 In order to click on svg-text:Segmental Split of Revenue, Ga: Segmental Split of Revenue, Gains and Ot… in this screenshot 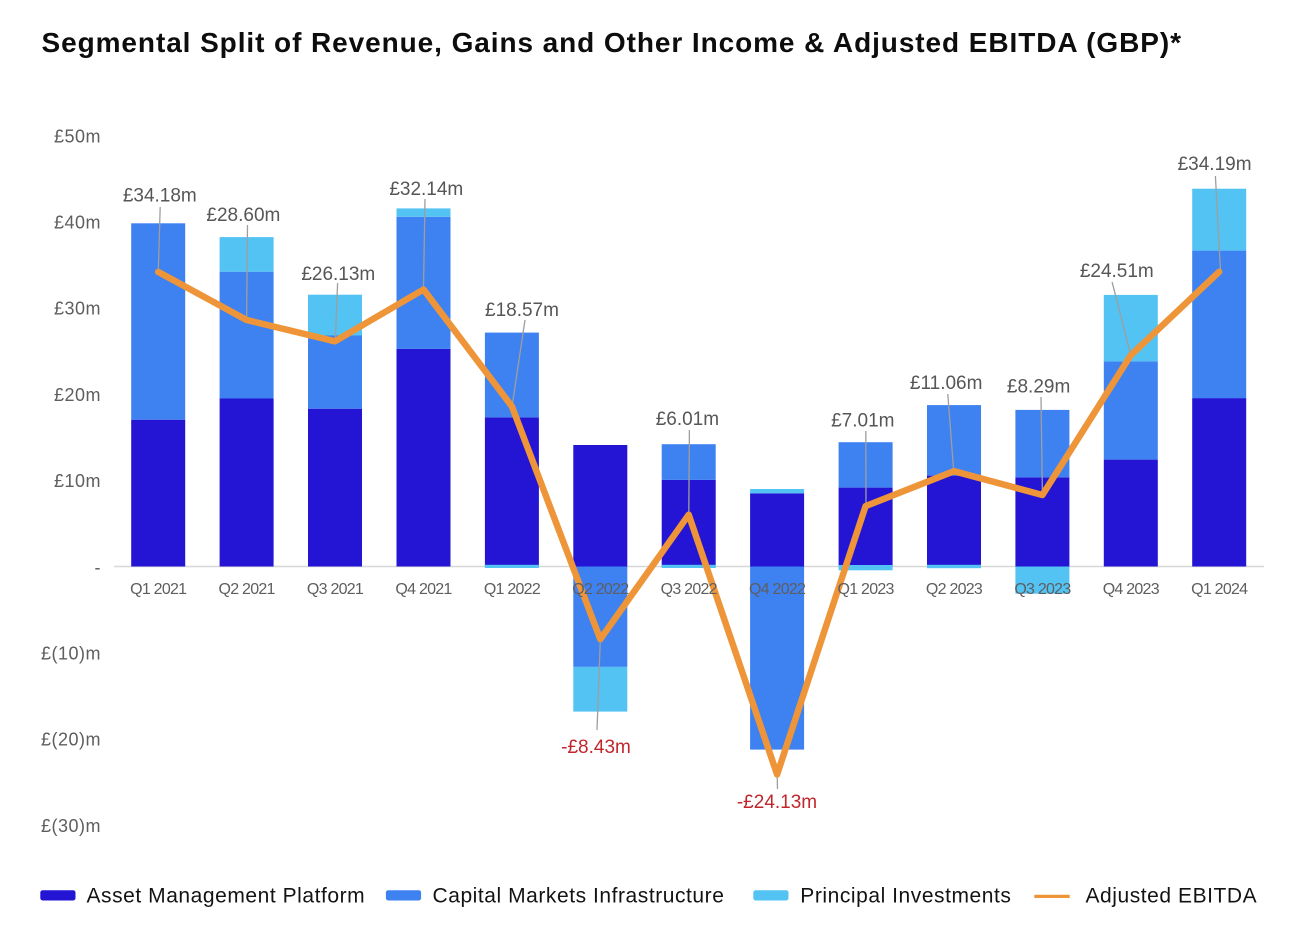, I will do `click(612, 42)`.